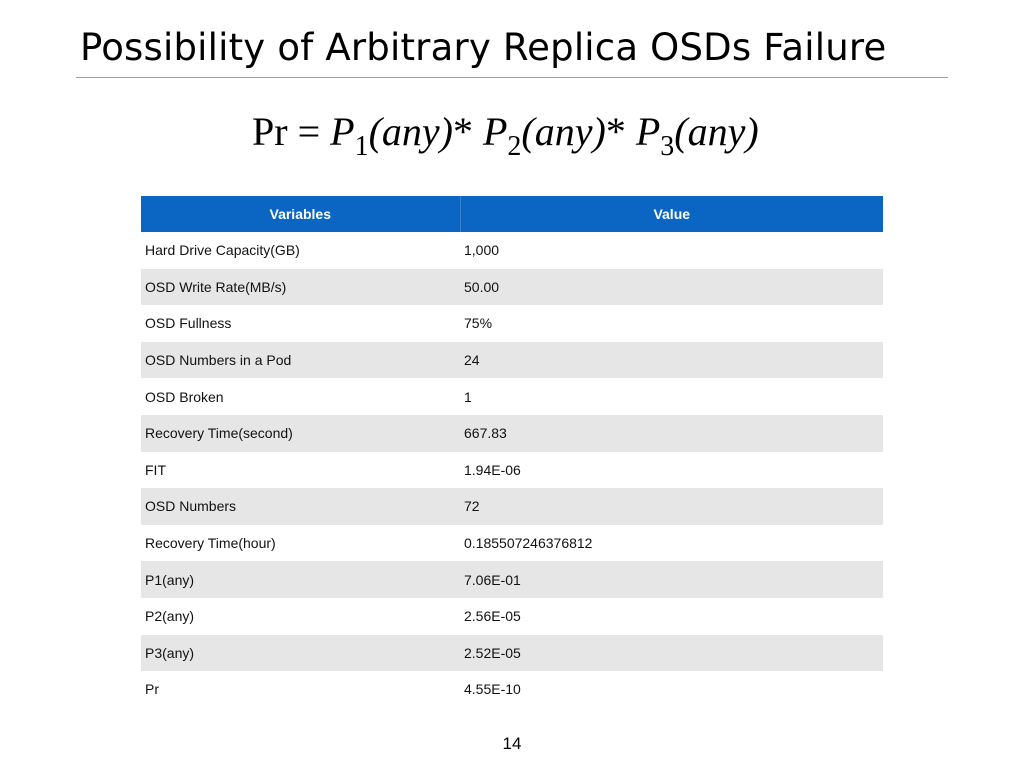 Image resolution: width=1024 pixels, height=768 pixels. I want to click on formula-term-2-var: P, so click(495, 131).